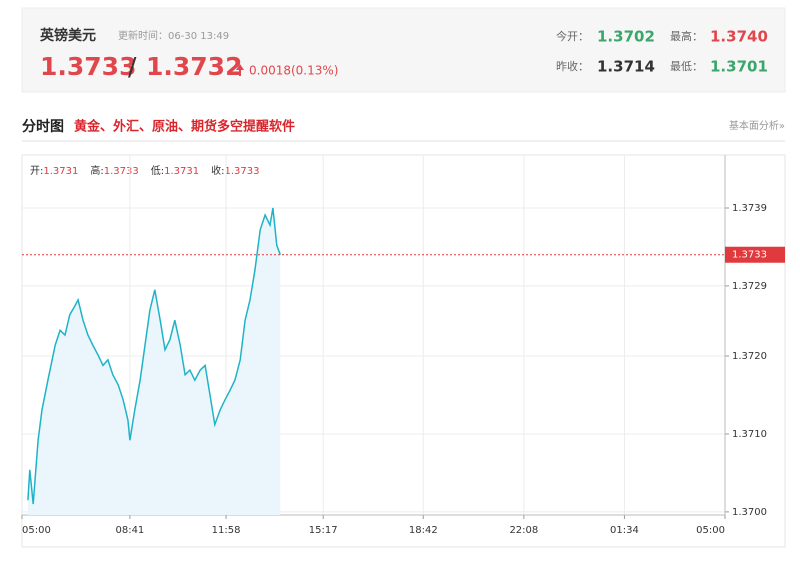 This screenshot has height=566, width=800. I want to click on x-tick-label: 22:08, so click(523, 530).